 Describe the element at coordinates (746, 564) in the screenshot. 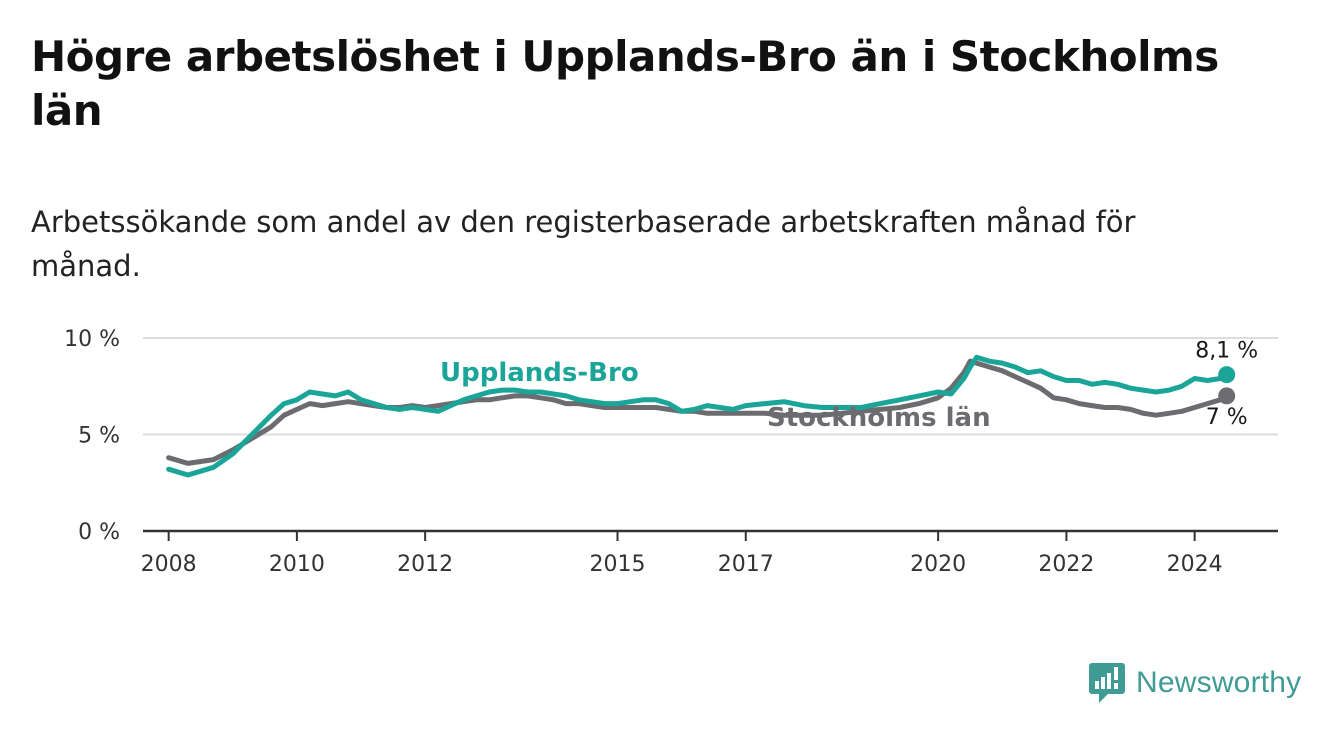

I see `x-tick-label: 2017` at that location.